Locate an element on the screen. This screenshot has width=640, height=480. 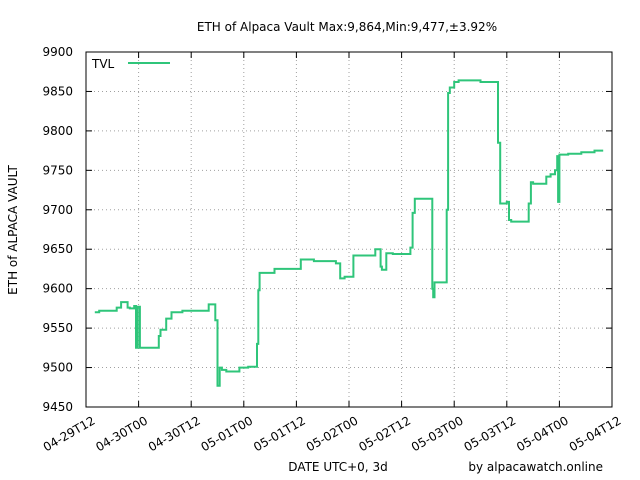
legend-label-tvl: TVL is located at coordinates (103, 64).